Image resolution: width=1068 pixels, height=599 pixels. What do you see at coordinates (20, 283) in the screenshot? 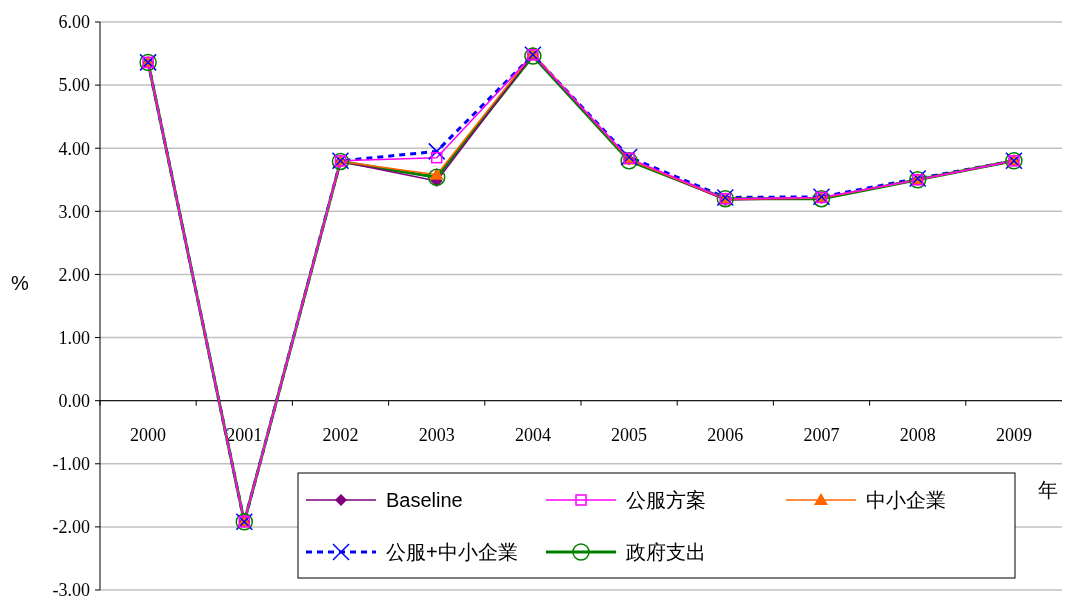
I see `y-axis-title: %` at bounding box center [20, 283].